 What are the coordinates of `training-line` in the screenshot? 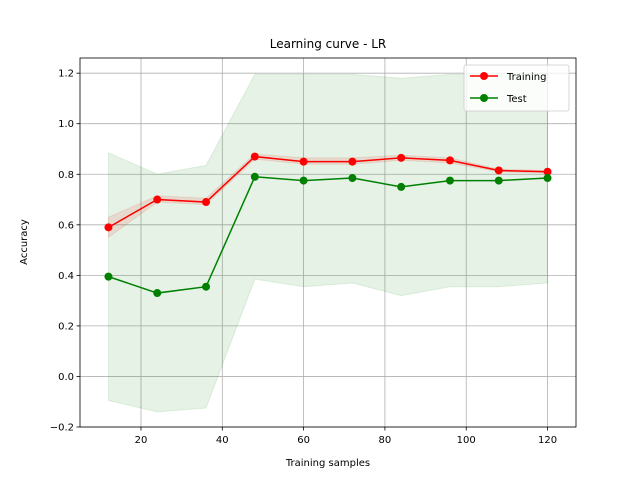 It's located at (328, 191).